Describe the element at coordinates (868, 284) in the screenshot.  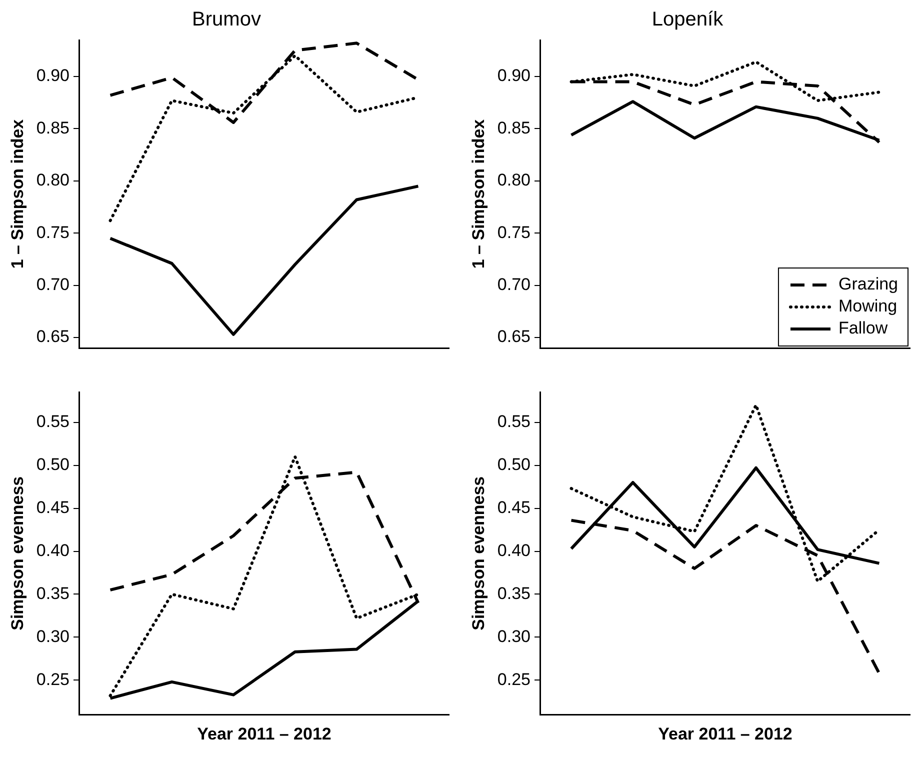
I see `legend-label: Grazing` at that location.